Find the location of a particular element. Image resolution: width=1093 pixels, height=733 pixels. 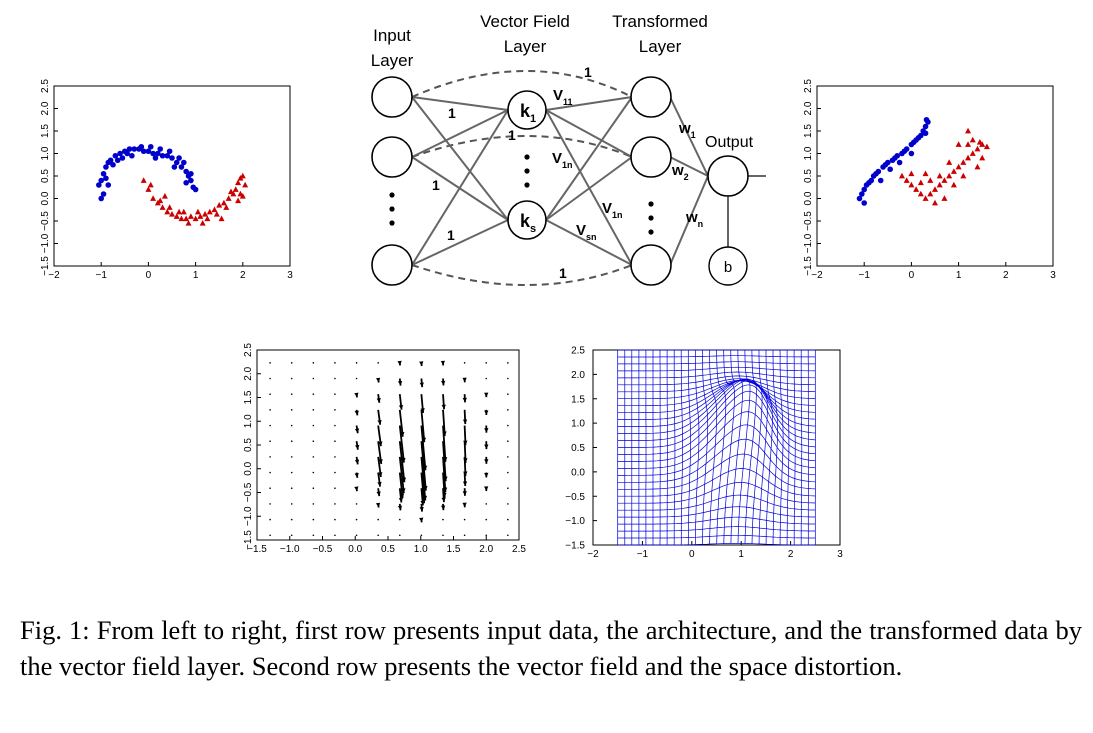

kernel-transformed-edges is located at coordinates (589, 181).